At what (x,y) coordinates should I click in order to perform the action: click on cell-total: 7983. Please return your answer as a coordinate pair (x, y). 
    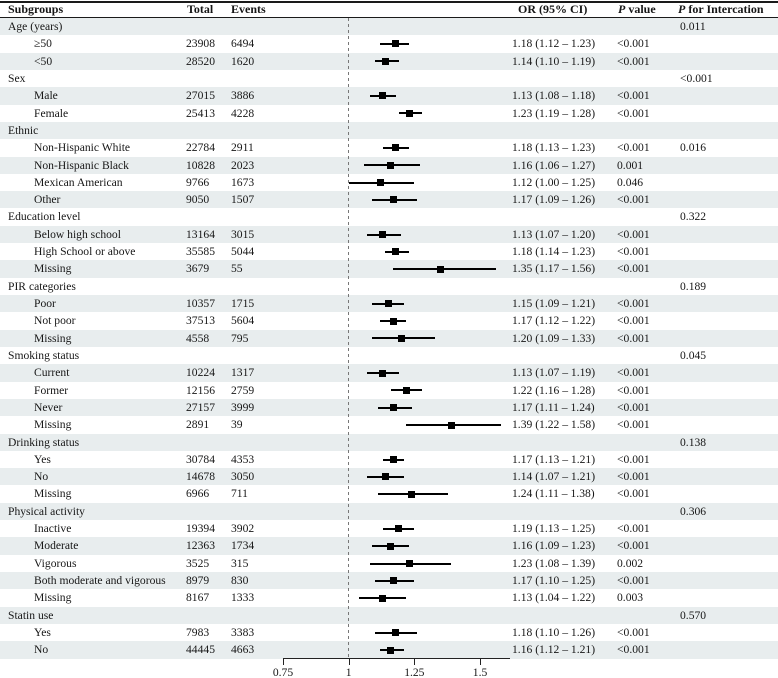
    Looking at the image, I should click on (198, 632).